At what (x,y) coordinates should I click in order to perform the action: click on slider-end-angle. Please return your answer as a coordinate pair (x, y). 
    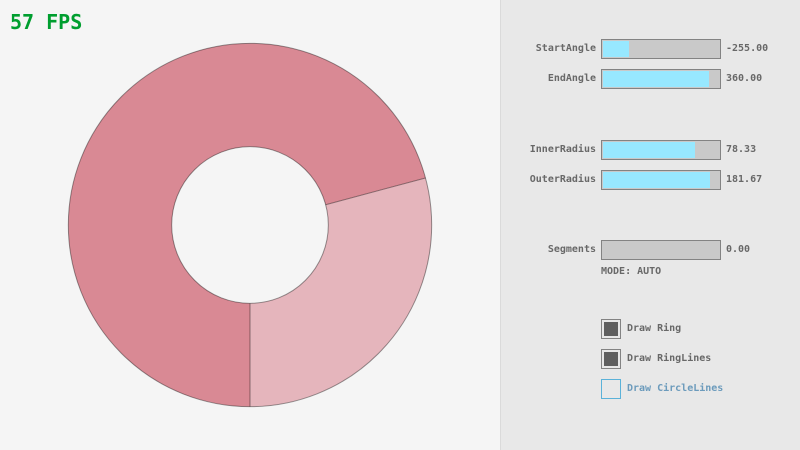
    Looking at the image, I should click on (661, 79).